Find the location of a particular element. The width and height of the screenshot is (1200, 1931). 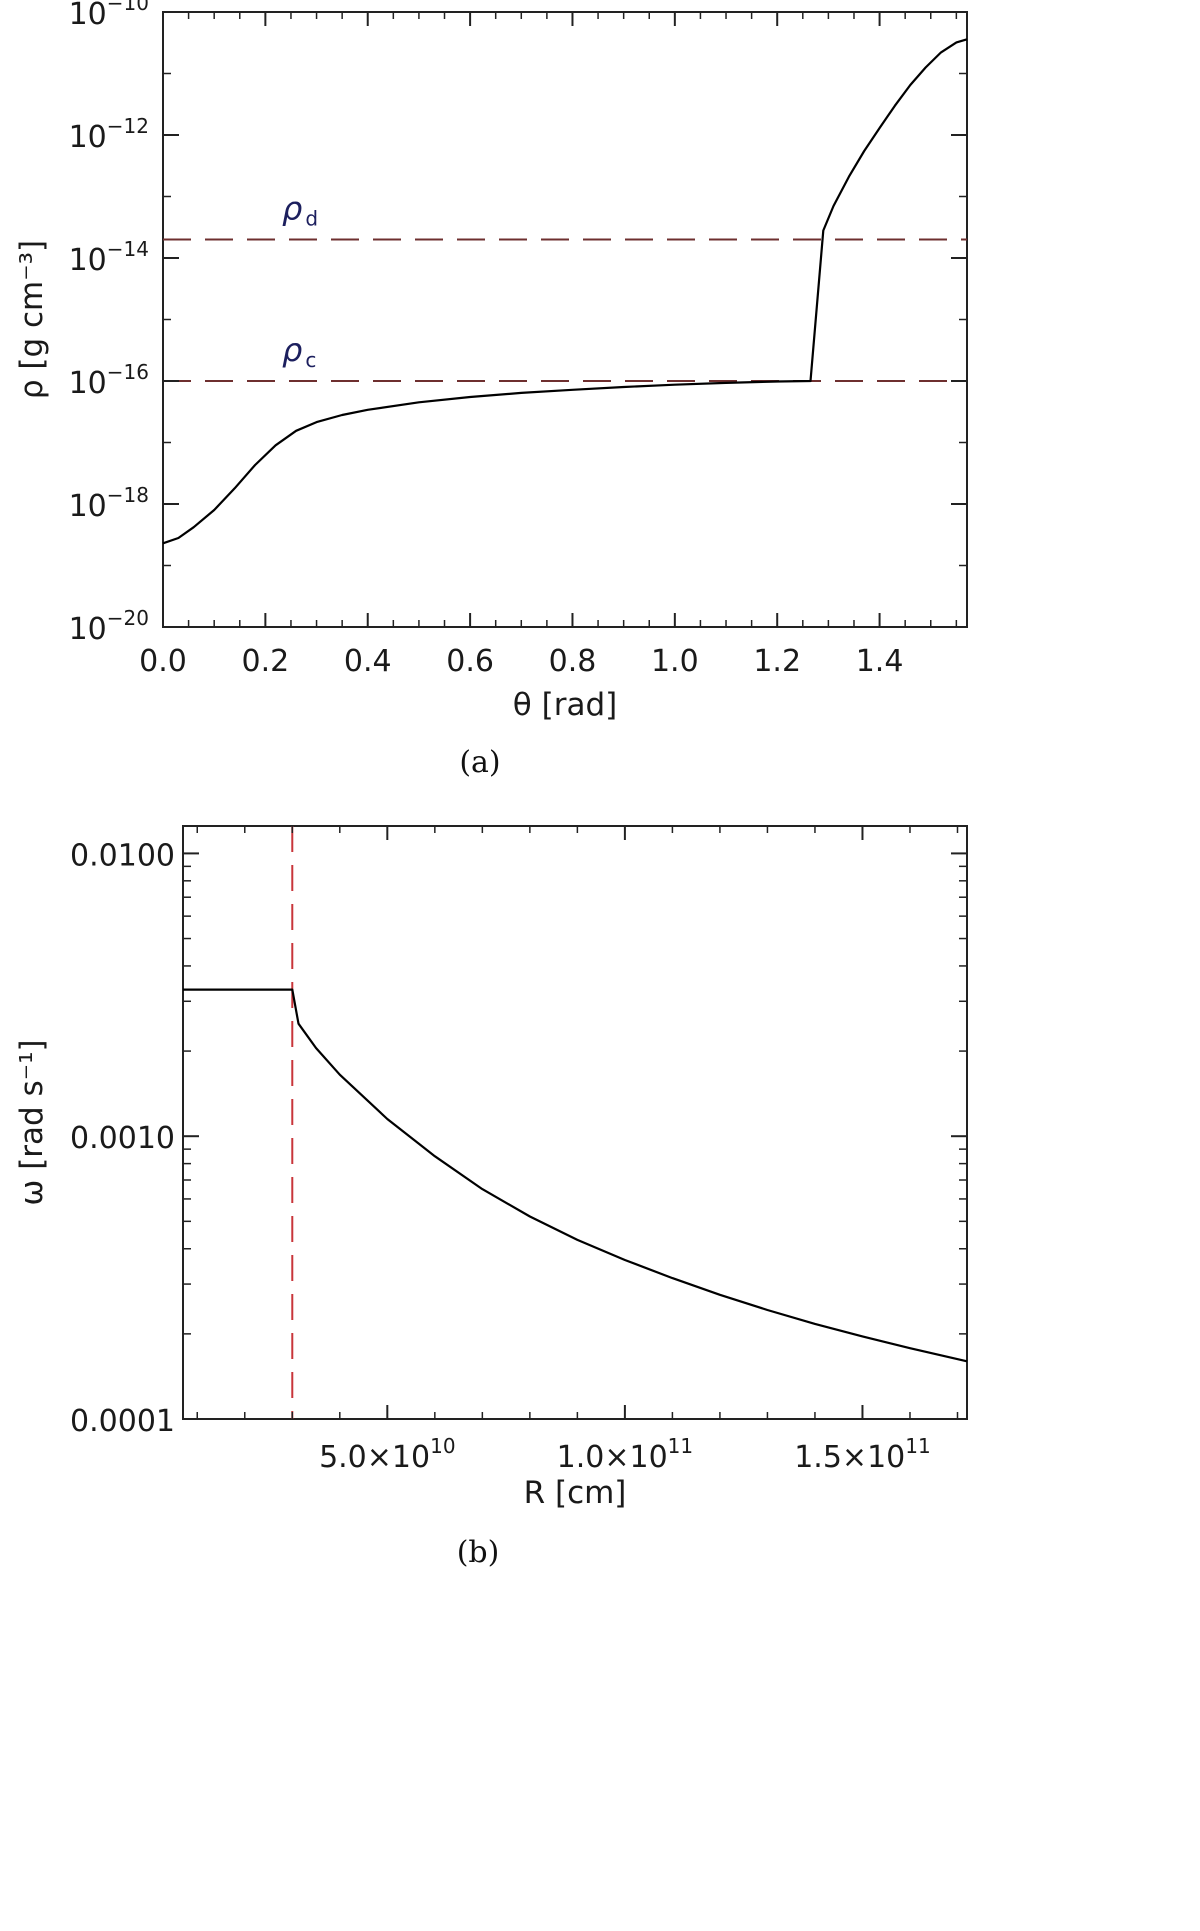

x-tick-label: 0.8 is located at coordinates (573, 661).